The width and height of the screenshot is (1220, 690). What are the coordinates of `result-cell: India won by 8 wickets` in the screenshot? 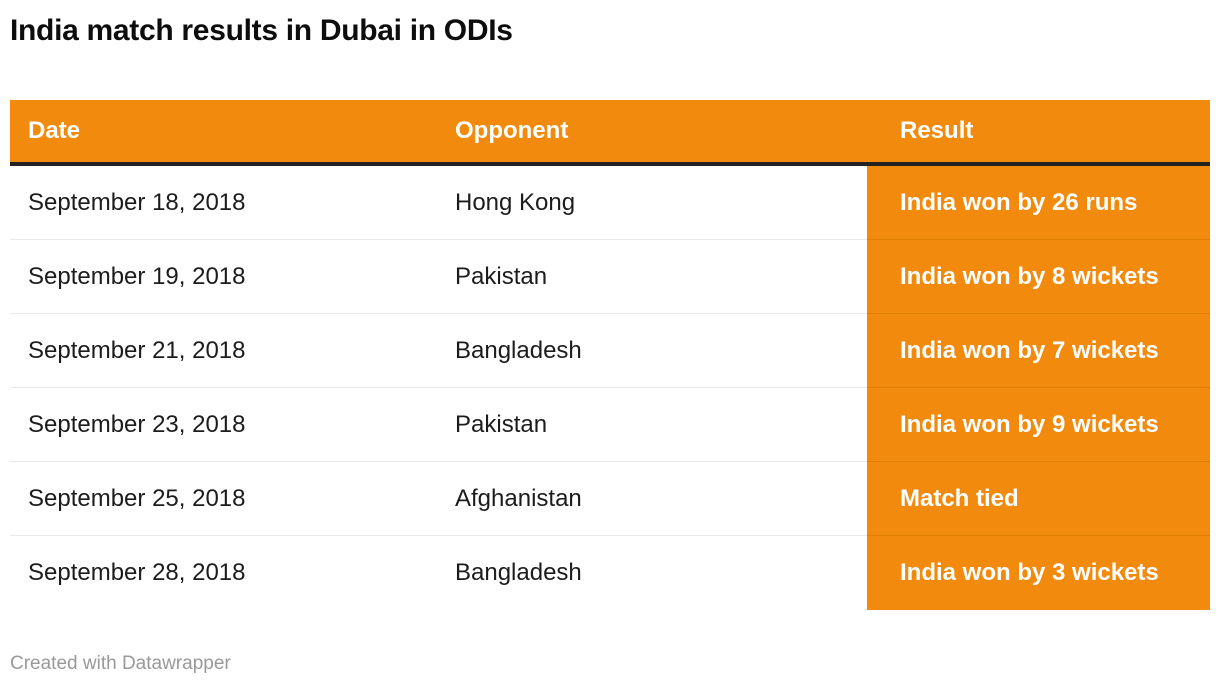 It's located at (1038, 277).